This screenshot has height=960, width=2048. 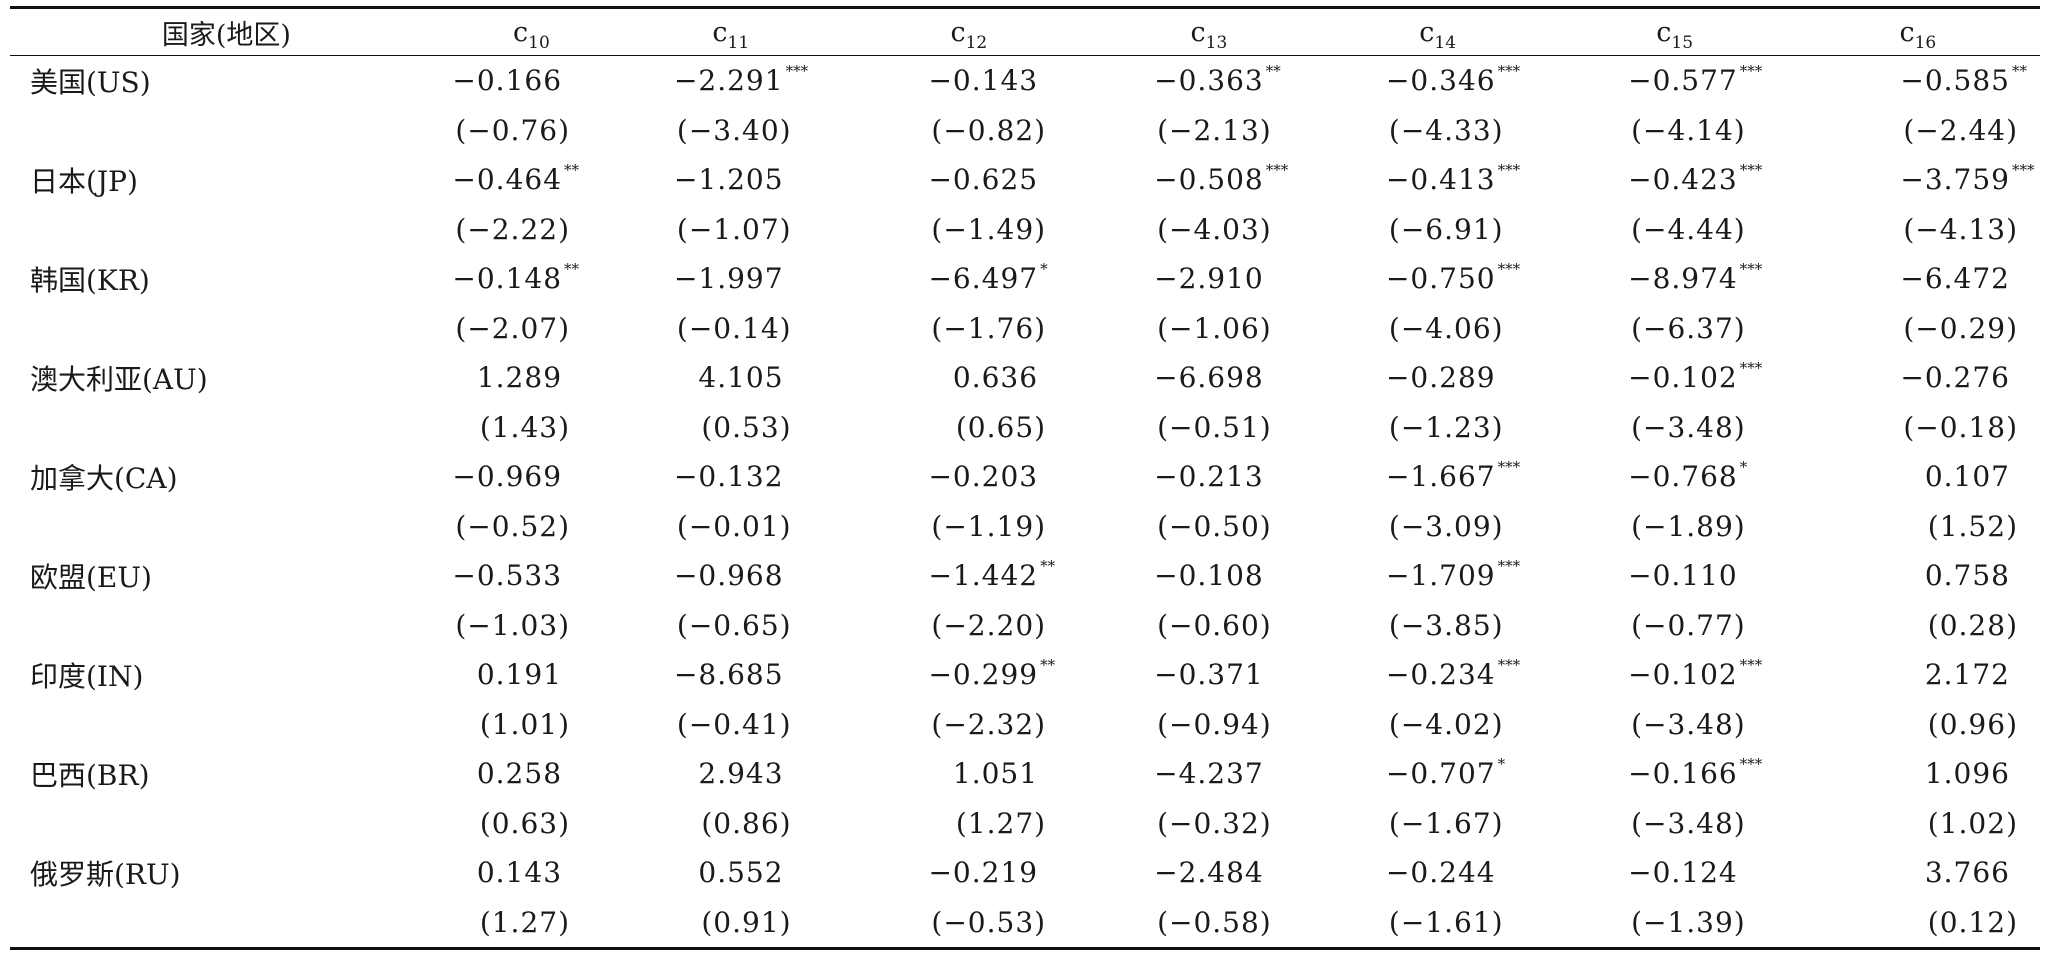 I want to click on coefficient-wrap: −0.219, so click(x=983, y=872).